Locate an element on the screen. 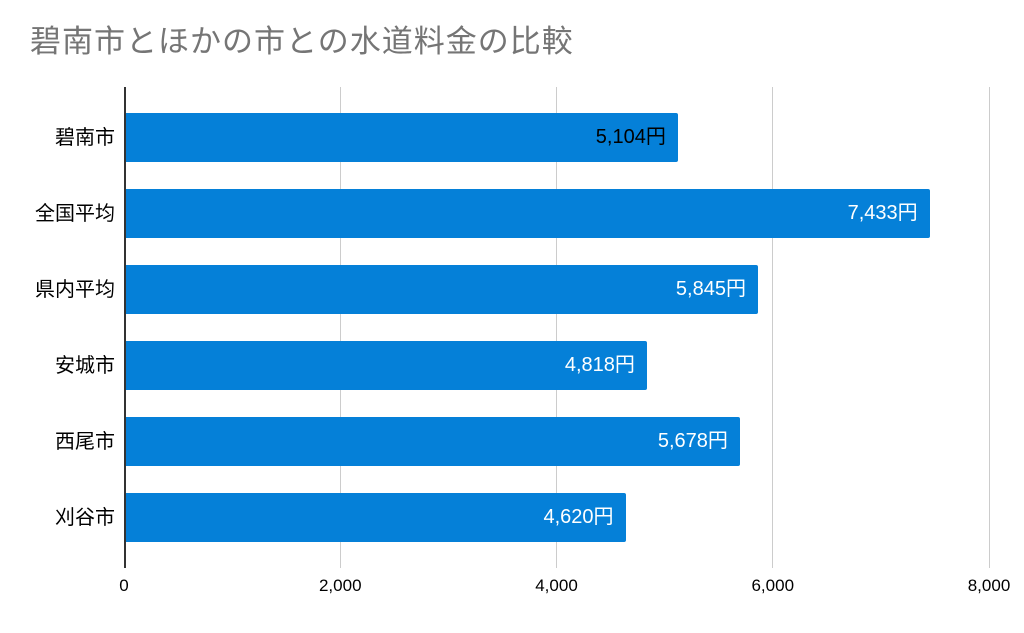 The width and height of the screenshot is (1024, 633). bar-row: 4,620円 is located at coordinates (557, 518).